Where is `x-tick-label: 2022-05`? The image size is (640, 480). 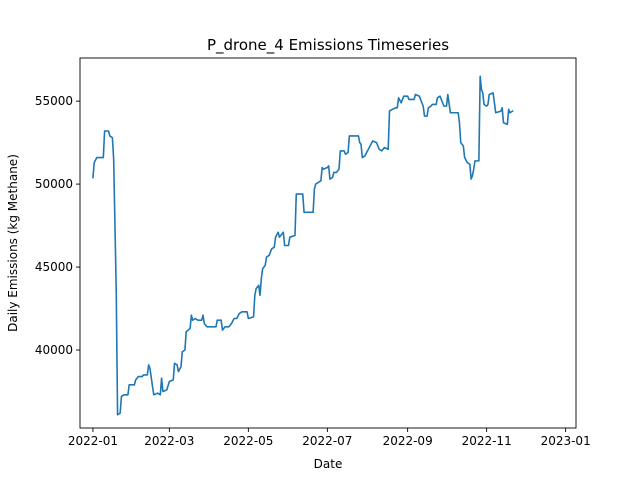 x-tick-label: 2022-05 is located at coordinates (248, 441).